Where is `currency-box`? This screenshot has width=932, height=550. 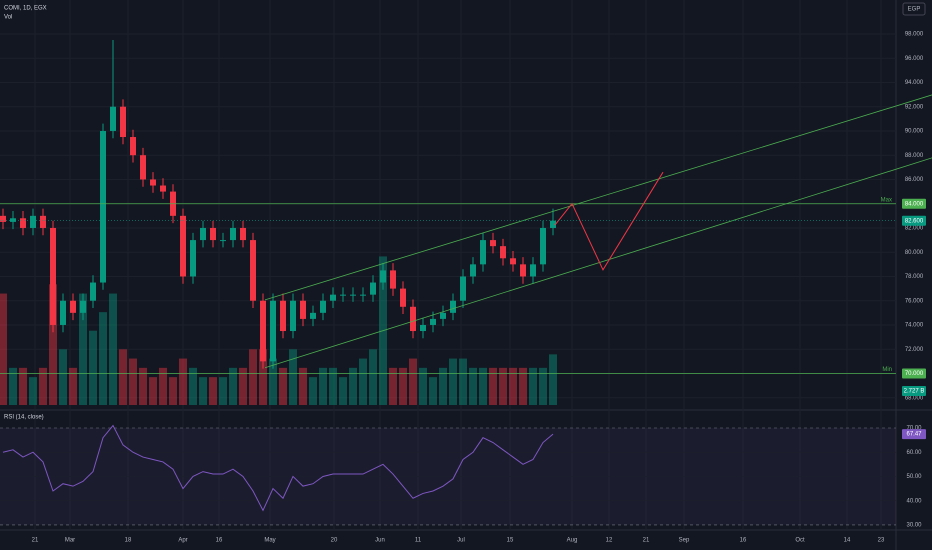
currency-box is located at coordinates (914, 9).